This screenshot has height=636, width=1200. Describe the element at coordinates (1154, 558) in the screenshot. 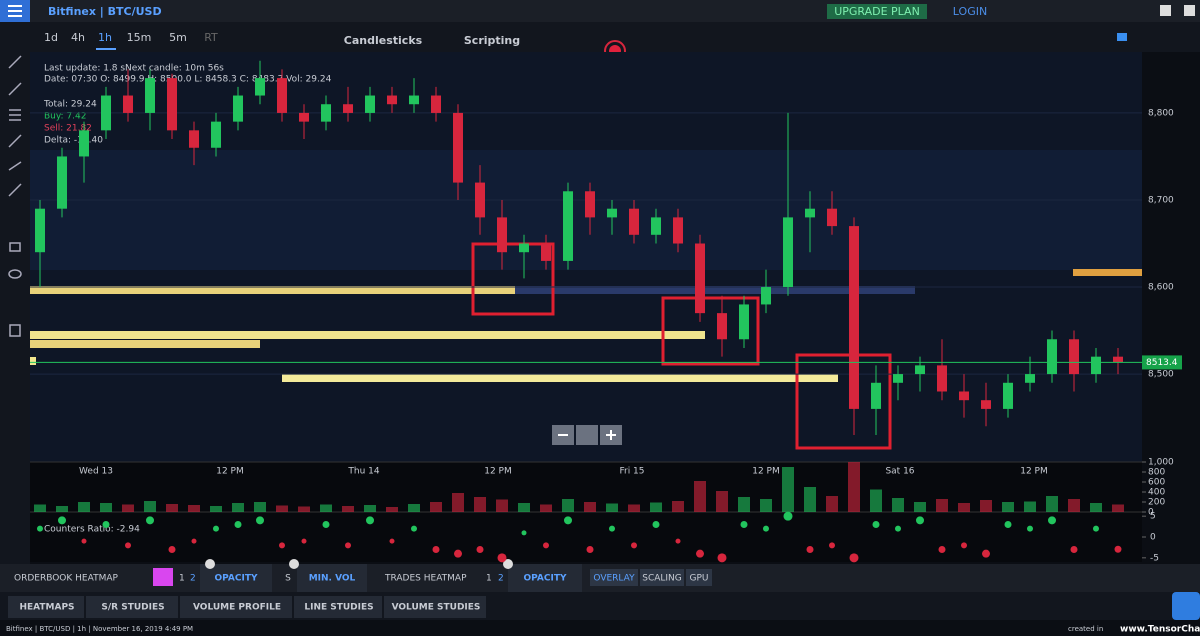

I see `ratio-tick-label: -5` at that location.